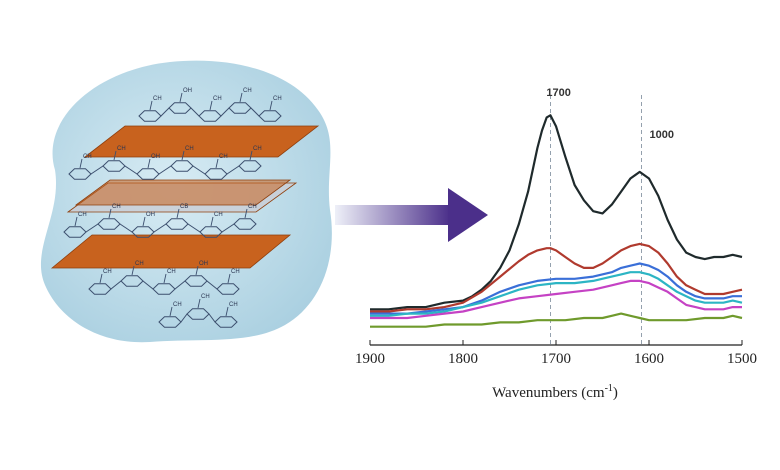 The image size is (780, 470). What do you see at coordinates (610, 216) in the screenshot?
I see `reference-lines: 1700 1000` at bounding box center [610, 216].